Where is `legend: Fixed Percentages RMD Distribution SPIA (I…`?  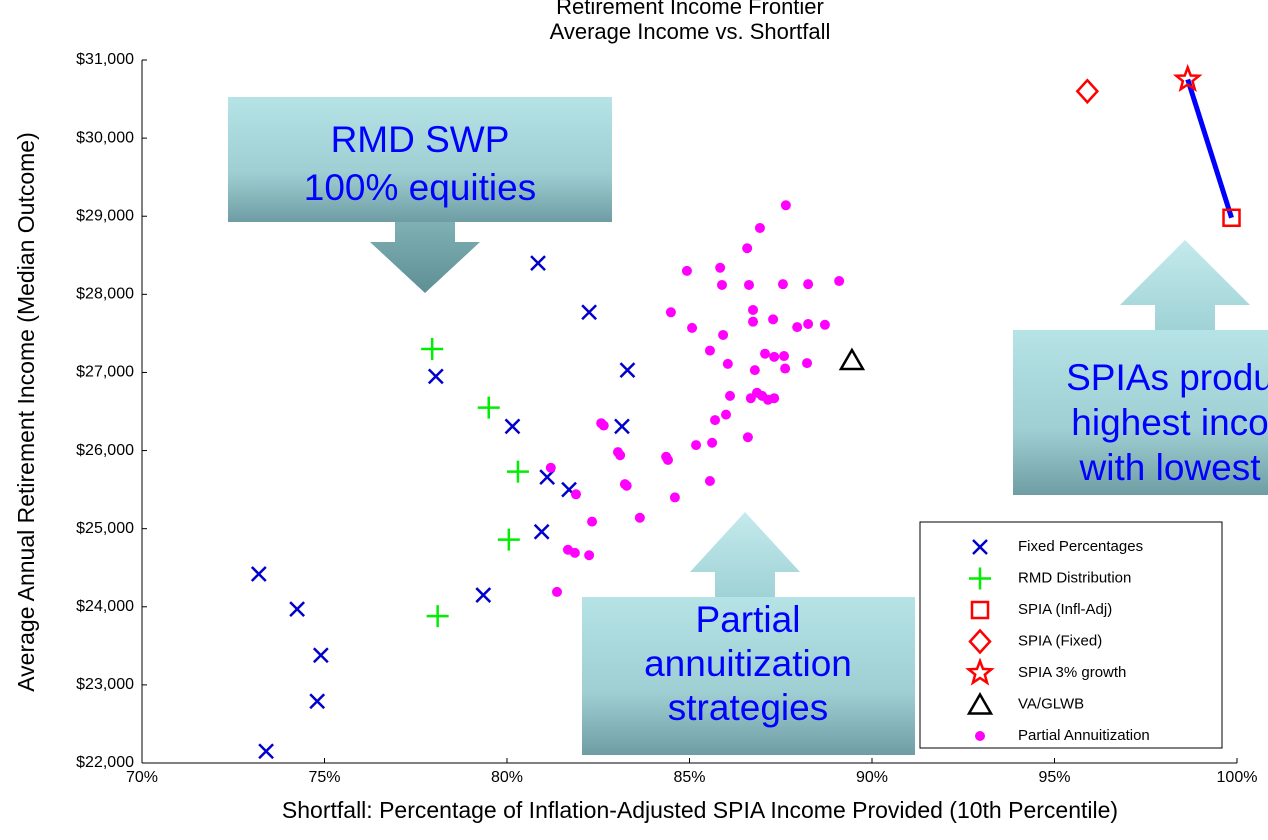
legend: Fixed Percentages RMD Distribution SPIA (I… is located at coordinates (1071, 635).